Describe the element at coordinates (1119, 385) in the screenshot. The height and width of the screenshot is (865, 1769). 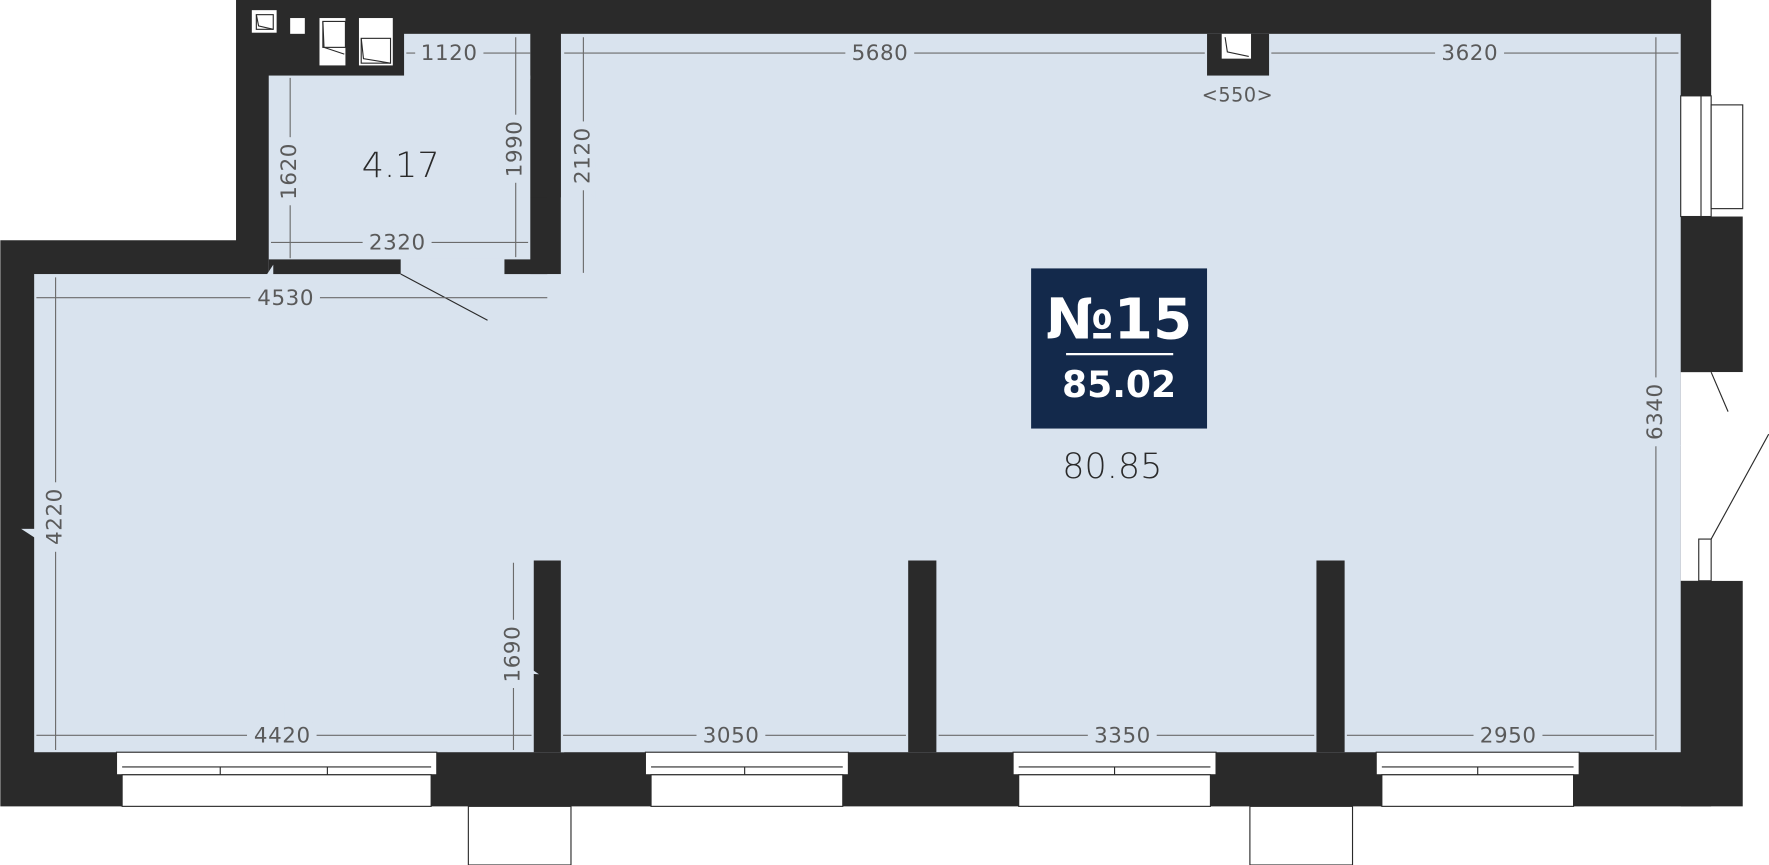
I see `total-area: 85.02` at that location.